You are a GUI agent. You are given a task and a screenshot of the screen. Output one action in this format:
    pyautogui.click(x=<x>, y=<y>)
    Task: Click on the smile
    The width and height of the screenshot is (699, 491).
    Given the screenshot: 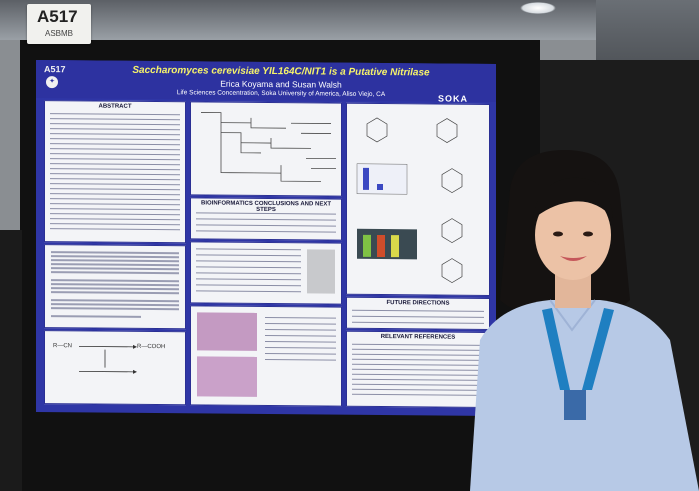 What is the action you would take?
    pyautogui.click(x=573, y=258)
    